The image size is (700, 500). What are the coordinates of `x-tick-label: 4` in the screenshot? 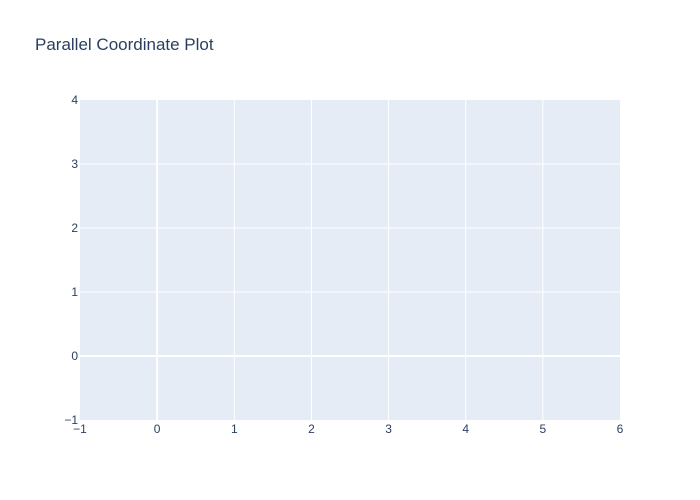 It's located at (465, 429).